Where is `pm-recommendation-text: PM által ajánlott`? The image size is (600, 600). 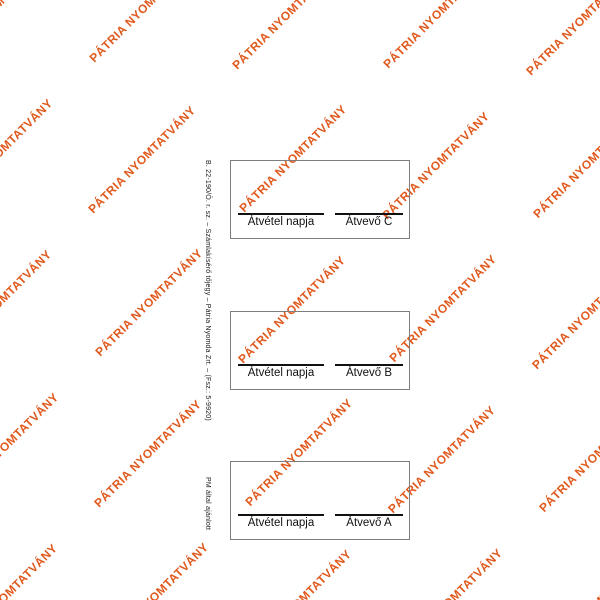 pm-recommendation-text: PM által ajánlott is located at coordinates (207, 504).